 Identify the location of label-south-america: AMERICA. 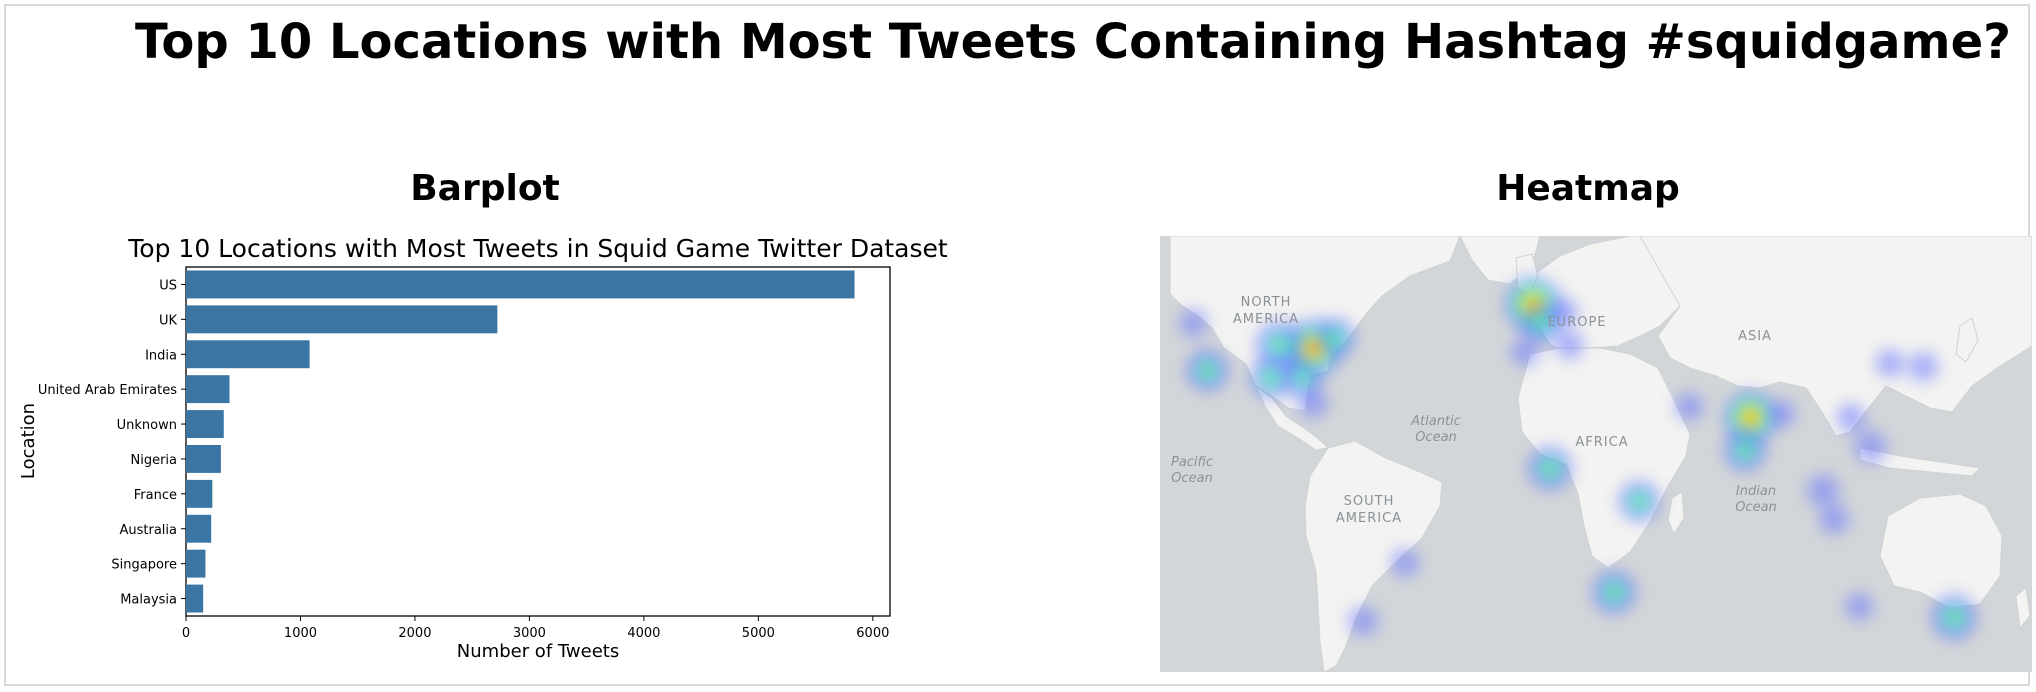
(1369, 518).